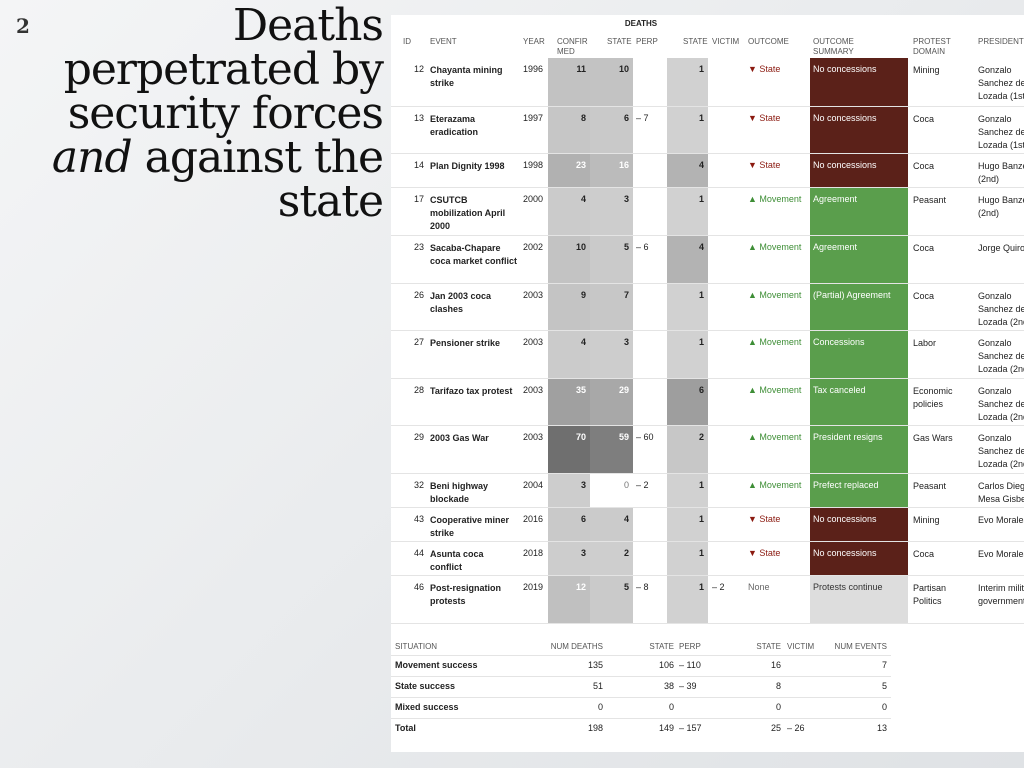 The image size is (1024, 768). I want to click on summary-header: NUM EVENTS, so click(860, 646).